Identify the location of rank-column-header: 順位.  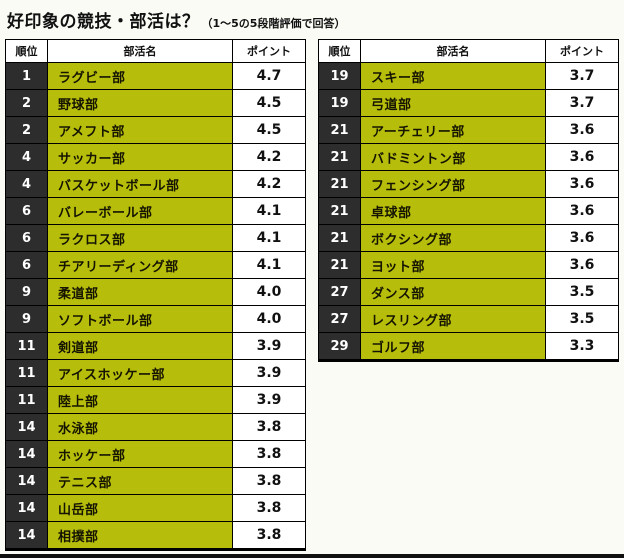
(27, 51).